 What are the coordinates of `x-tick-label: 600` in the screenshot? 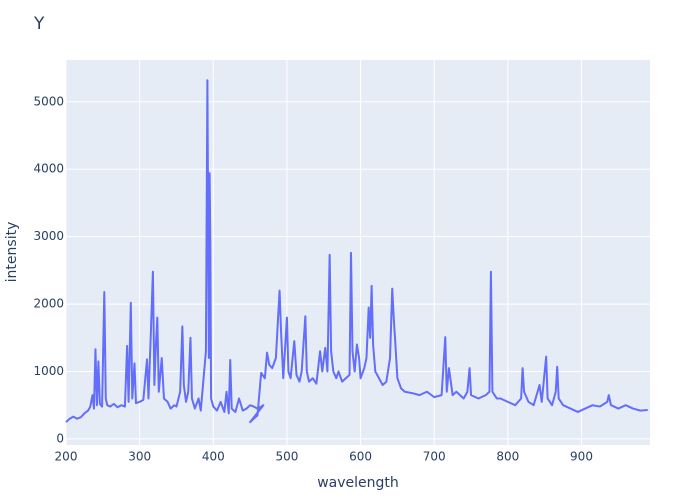 It's located at (360, 457).